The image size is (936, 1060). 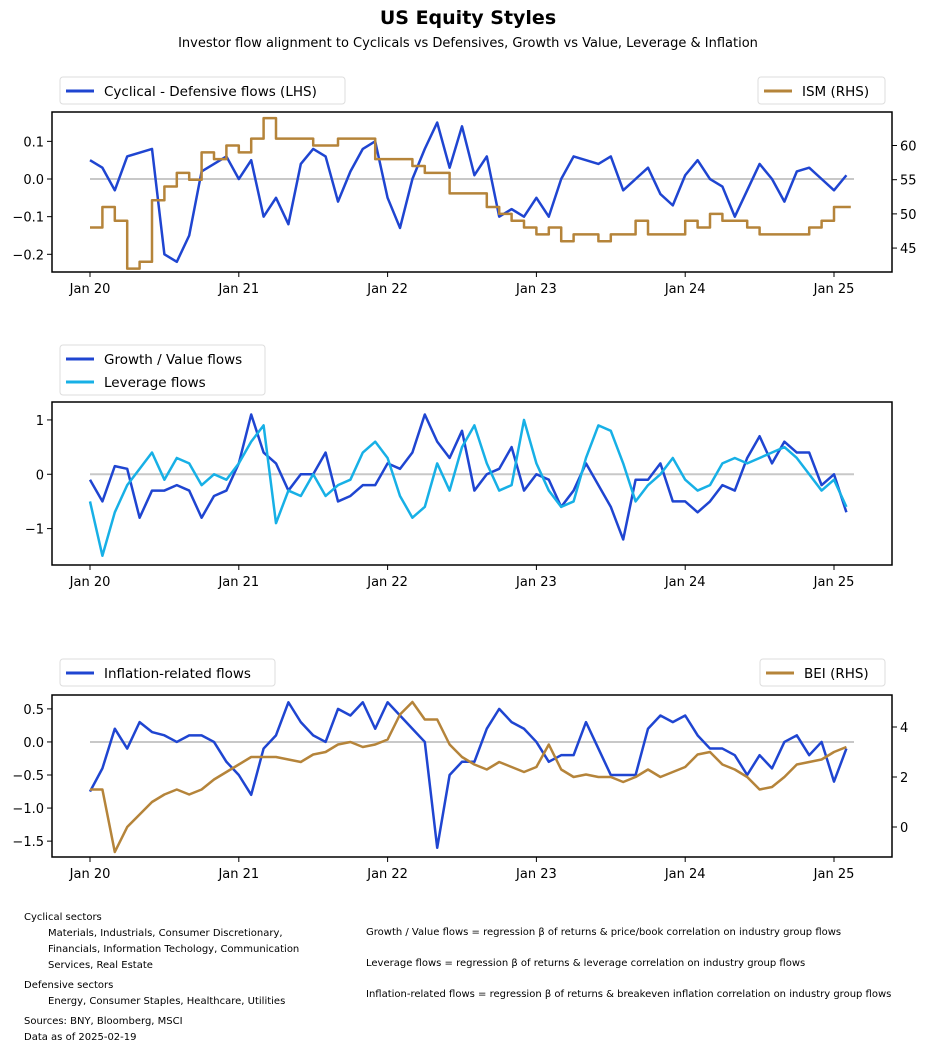 I want to click on series-line-cyclical-defensive-flows-lhs-, so click(x=468, y=192).